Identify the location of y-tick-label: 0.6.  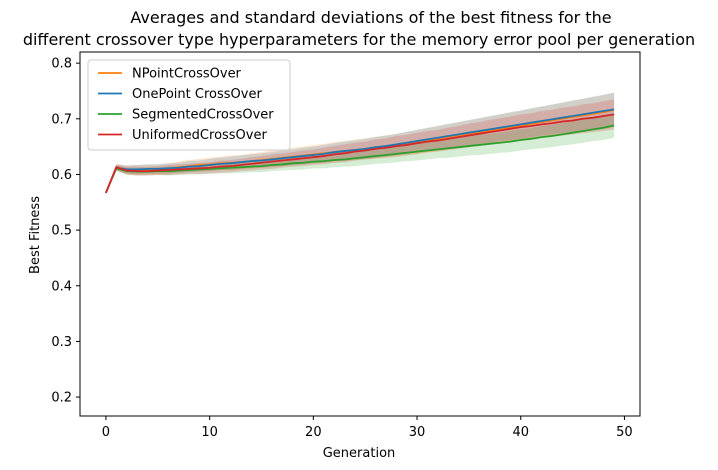
(61, 175).